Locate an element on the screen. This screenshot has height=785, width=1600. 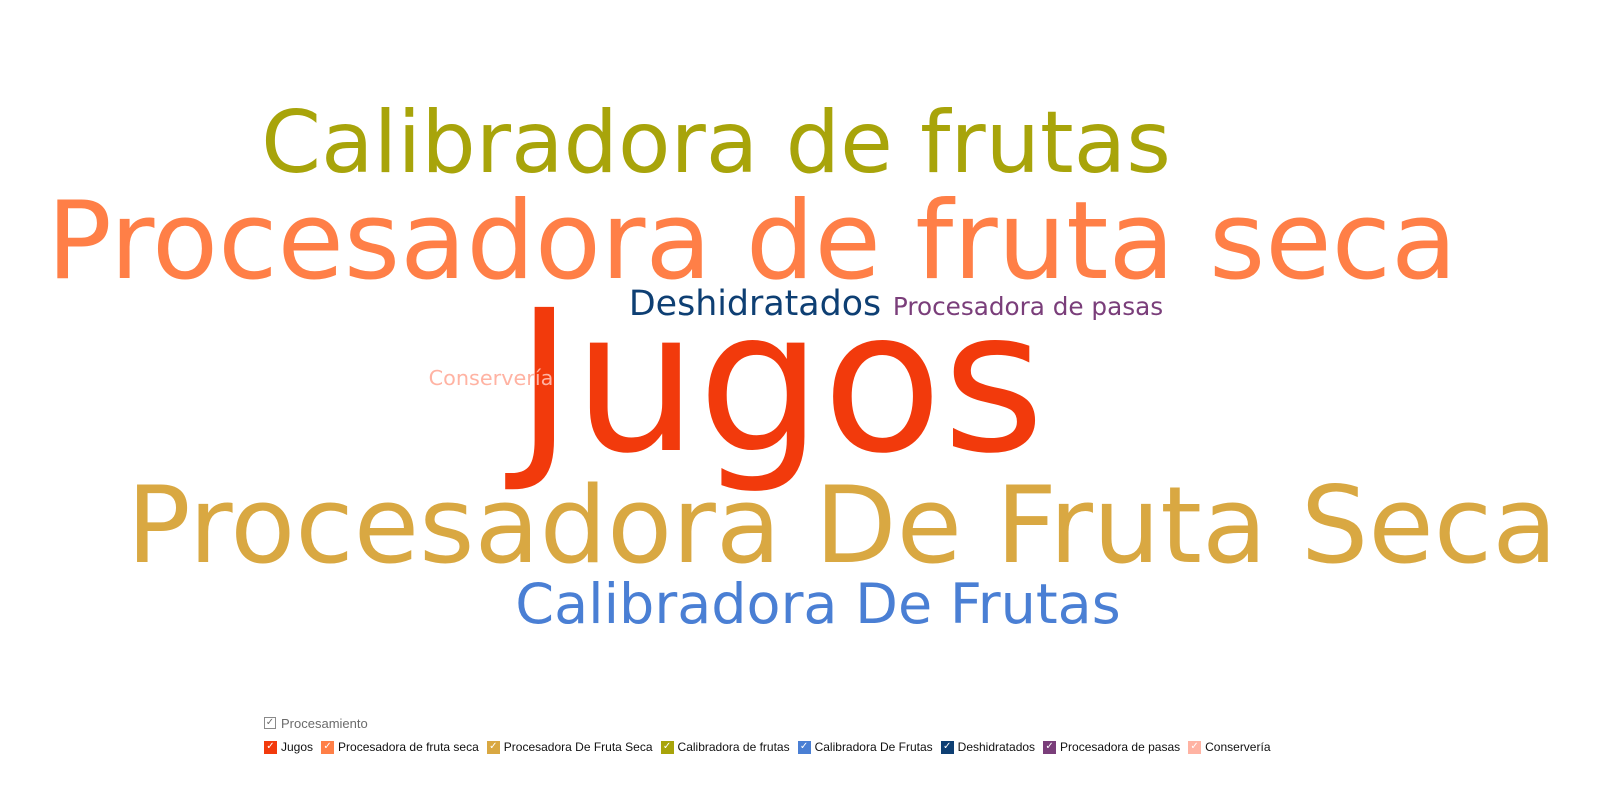
legend-item-label: Procesadora de pasas is located at coordinates (1120, 747).